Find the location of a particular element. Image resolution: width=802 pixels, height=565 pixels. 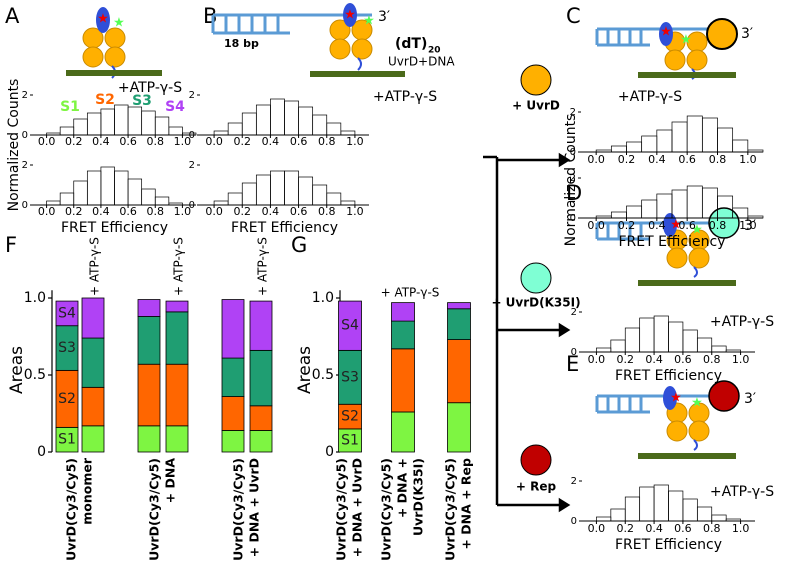

component-label: S4 is located at coordinates (175, 107).